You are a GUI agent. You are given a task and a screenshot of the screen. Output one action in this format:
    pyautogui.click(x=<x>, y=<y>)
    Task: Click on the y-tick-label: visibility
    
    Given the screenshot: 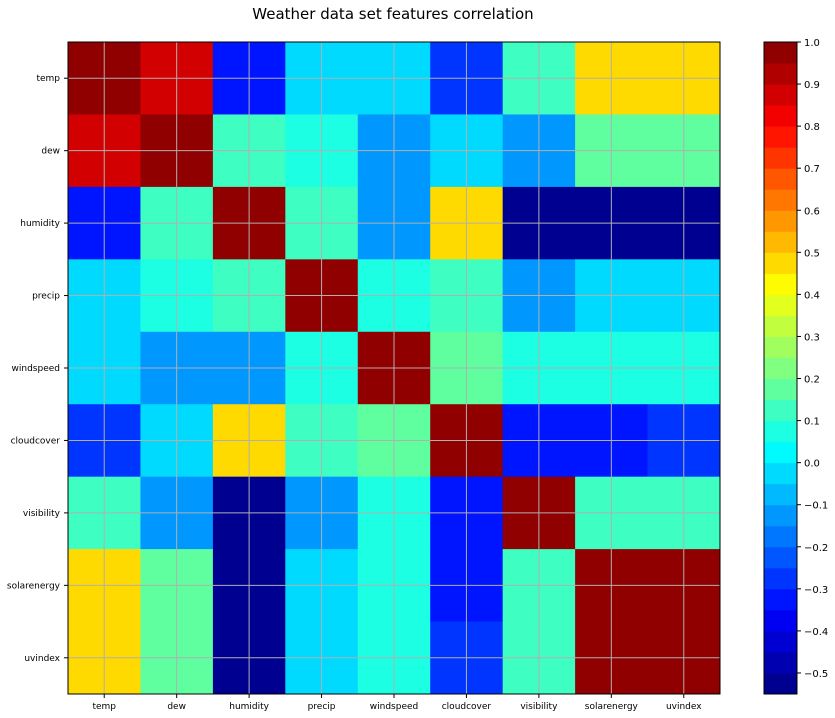 What is the action you would take?
    pyautogui.click(x=42, y=514)
    